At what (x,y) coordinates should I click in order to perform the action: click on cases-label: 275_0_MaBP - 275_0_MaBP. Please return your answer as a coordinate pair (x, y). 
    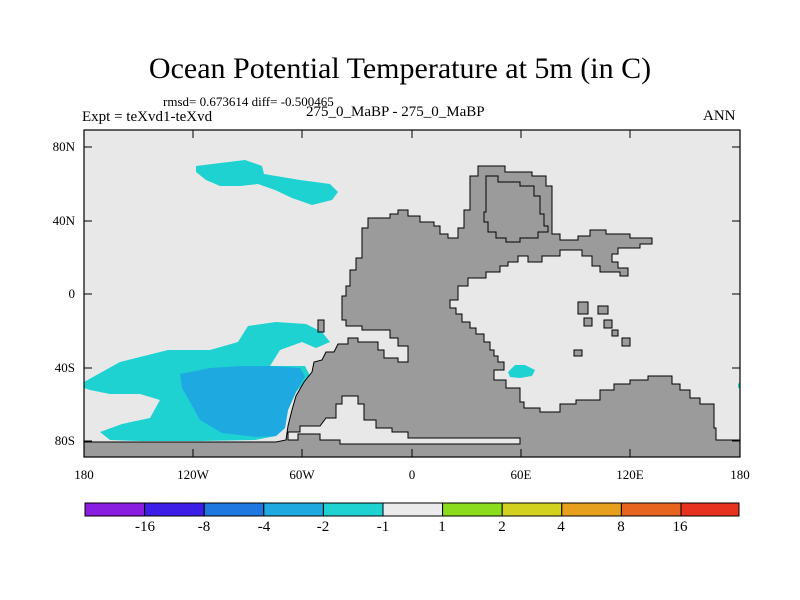
    Looking at the image, I should click on (395, 112).